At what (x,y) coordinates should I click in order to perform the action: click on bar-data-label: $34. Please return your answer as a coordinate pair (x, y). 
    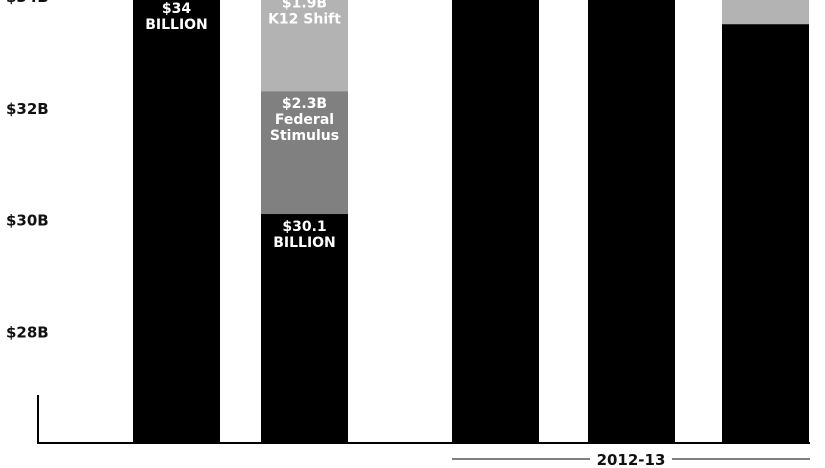
    Looking at the image, I should click on (176, 9).